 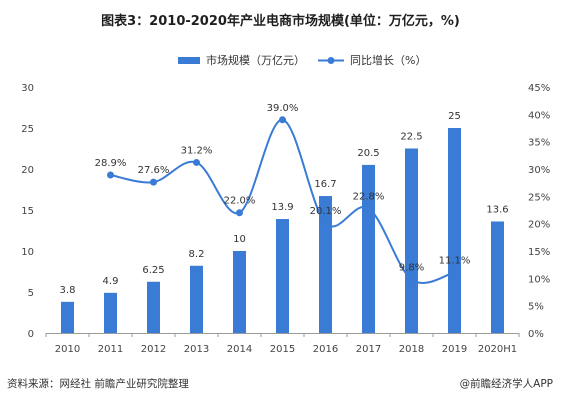 I want to click on x-axis-tick-label: 2020H1, so click(x=497, y=349).